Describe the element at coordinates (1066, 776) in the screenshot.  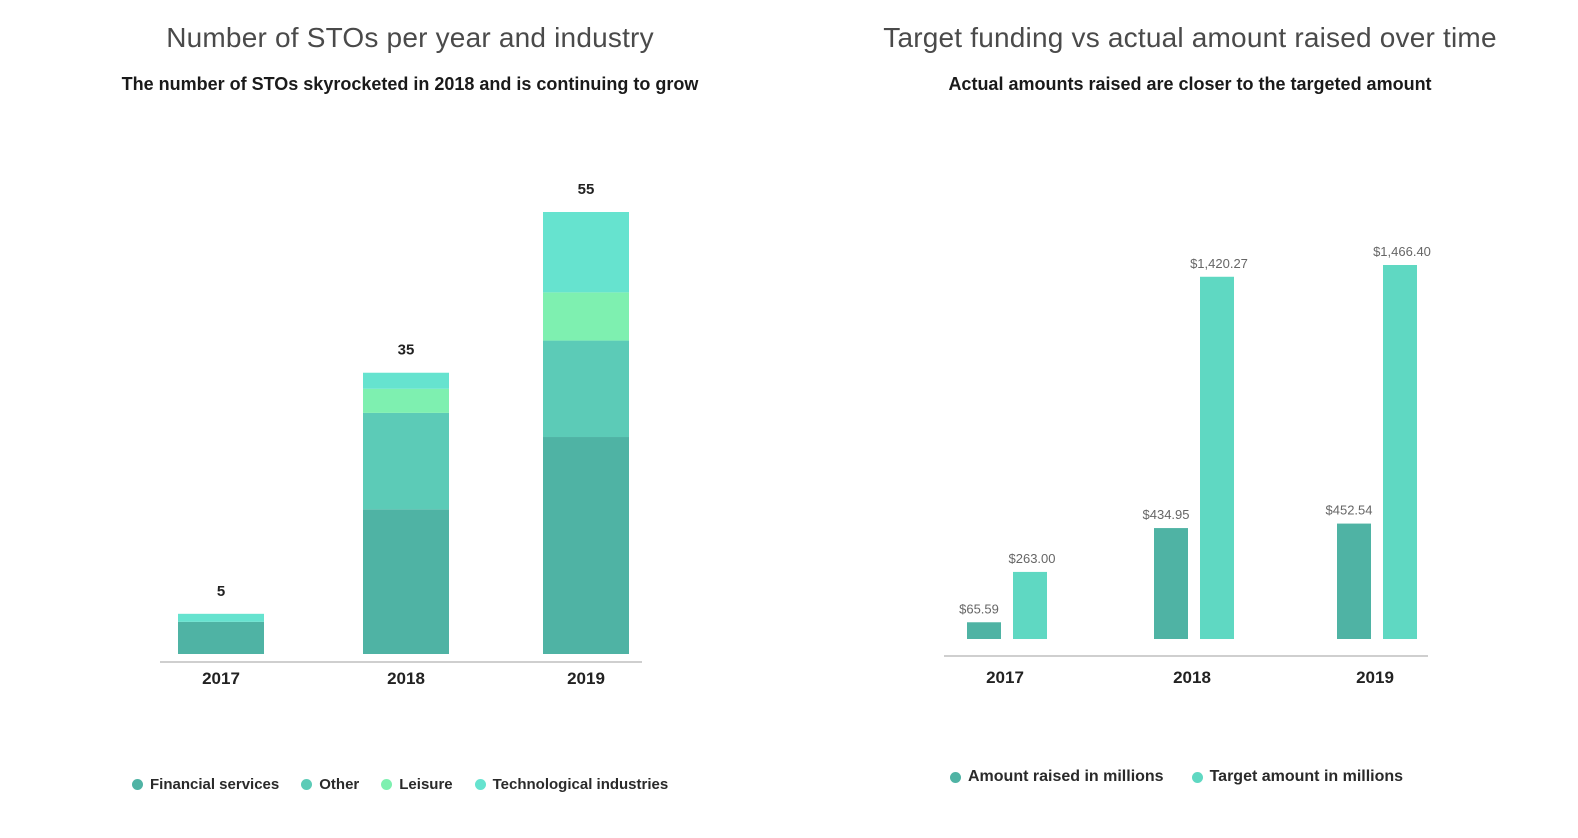
I see `legend-label: Amount raised in millions` at that location.